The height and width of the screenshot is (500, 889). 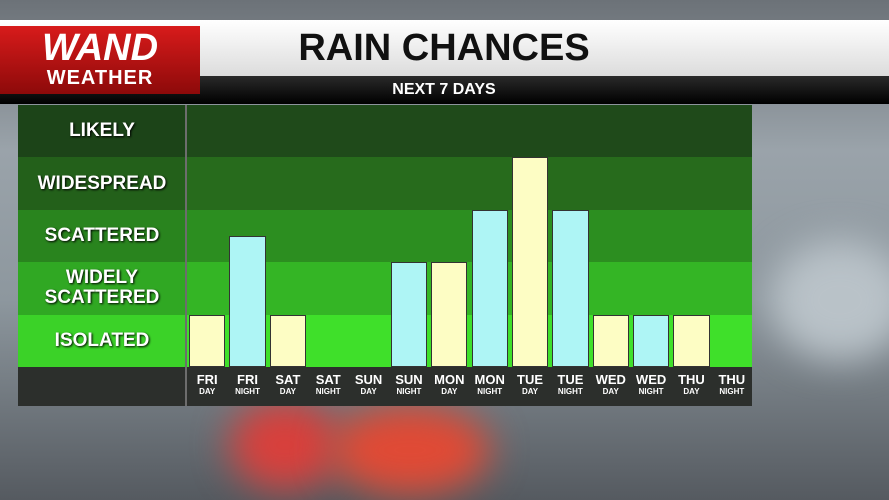 I want to click on x-tick-label: FRI NIGHT, so click(x=247, y=384).